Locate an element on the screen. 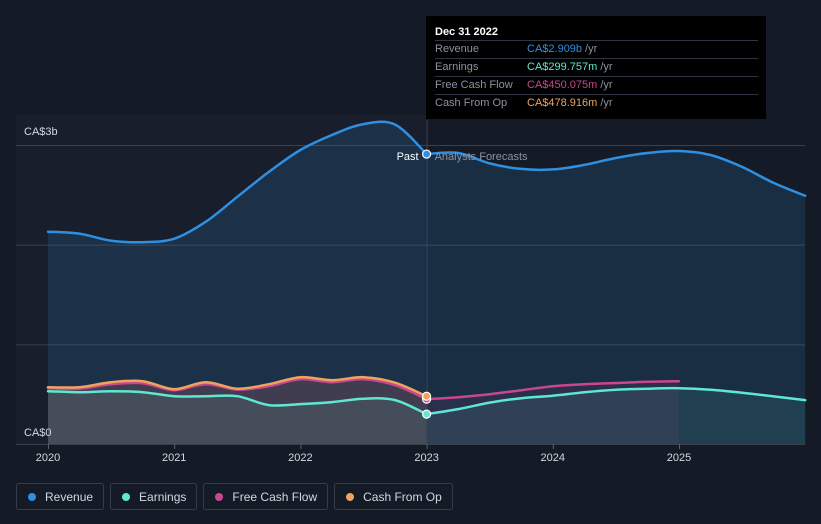 This screenshot has width=821, height=524. line-earnings-past is located at coordinates (237, 402).